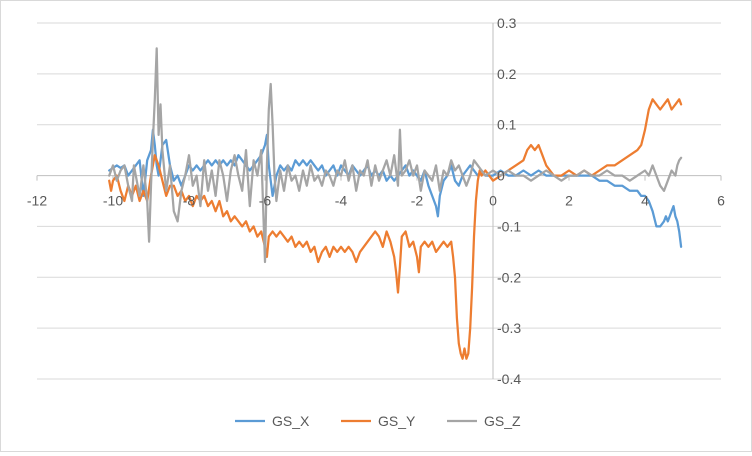  What do you see at coordinates (509, 226) in the screenshot?
I see `y-tick-label: -0.1` at bounding box center [509, 226].